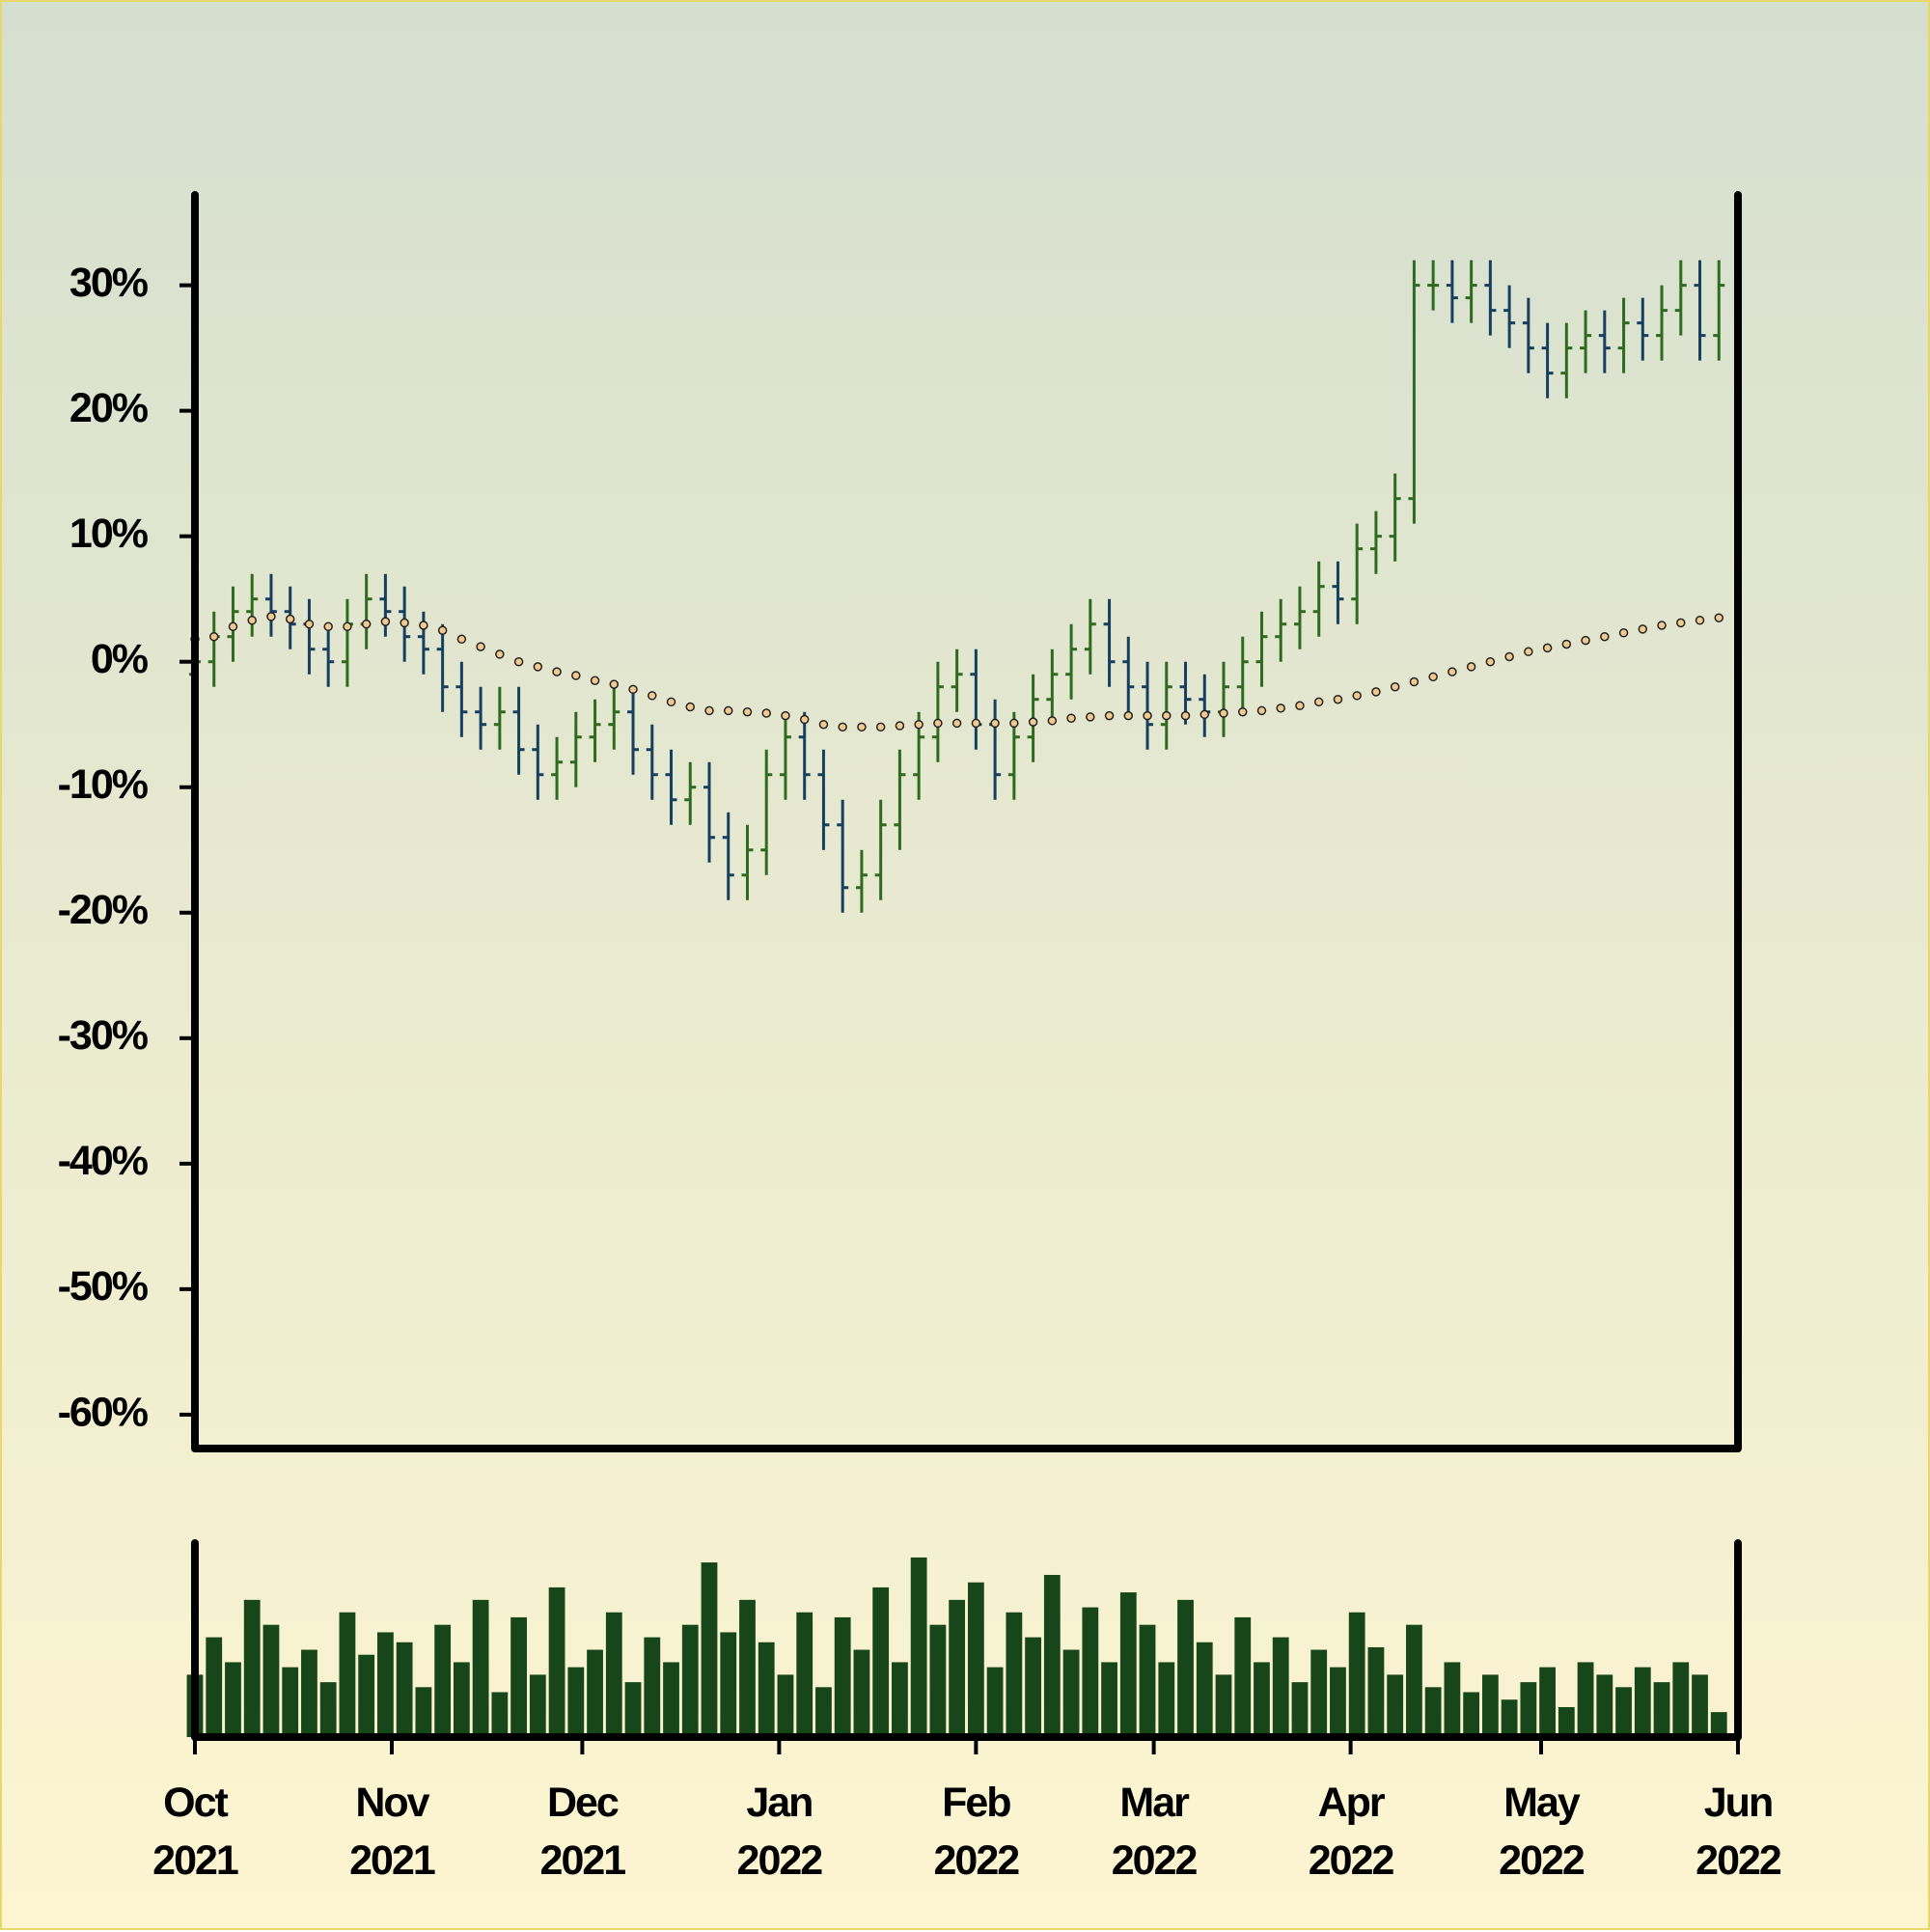  What do you see at coordinates (103, 1286) in the screenshot?
I see `y-tick-label: -50%` at bounding box center [103, 1286].